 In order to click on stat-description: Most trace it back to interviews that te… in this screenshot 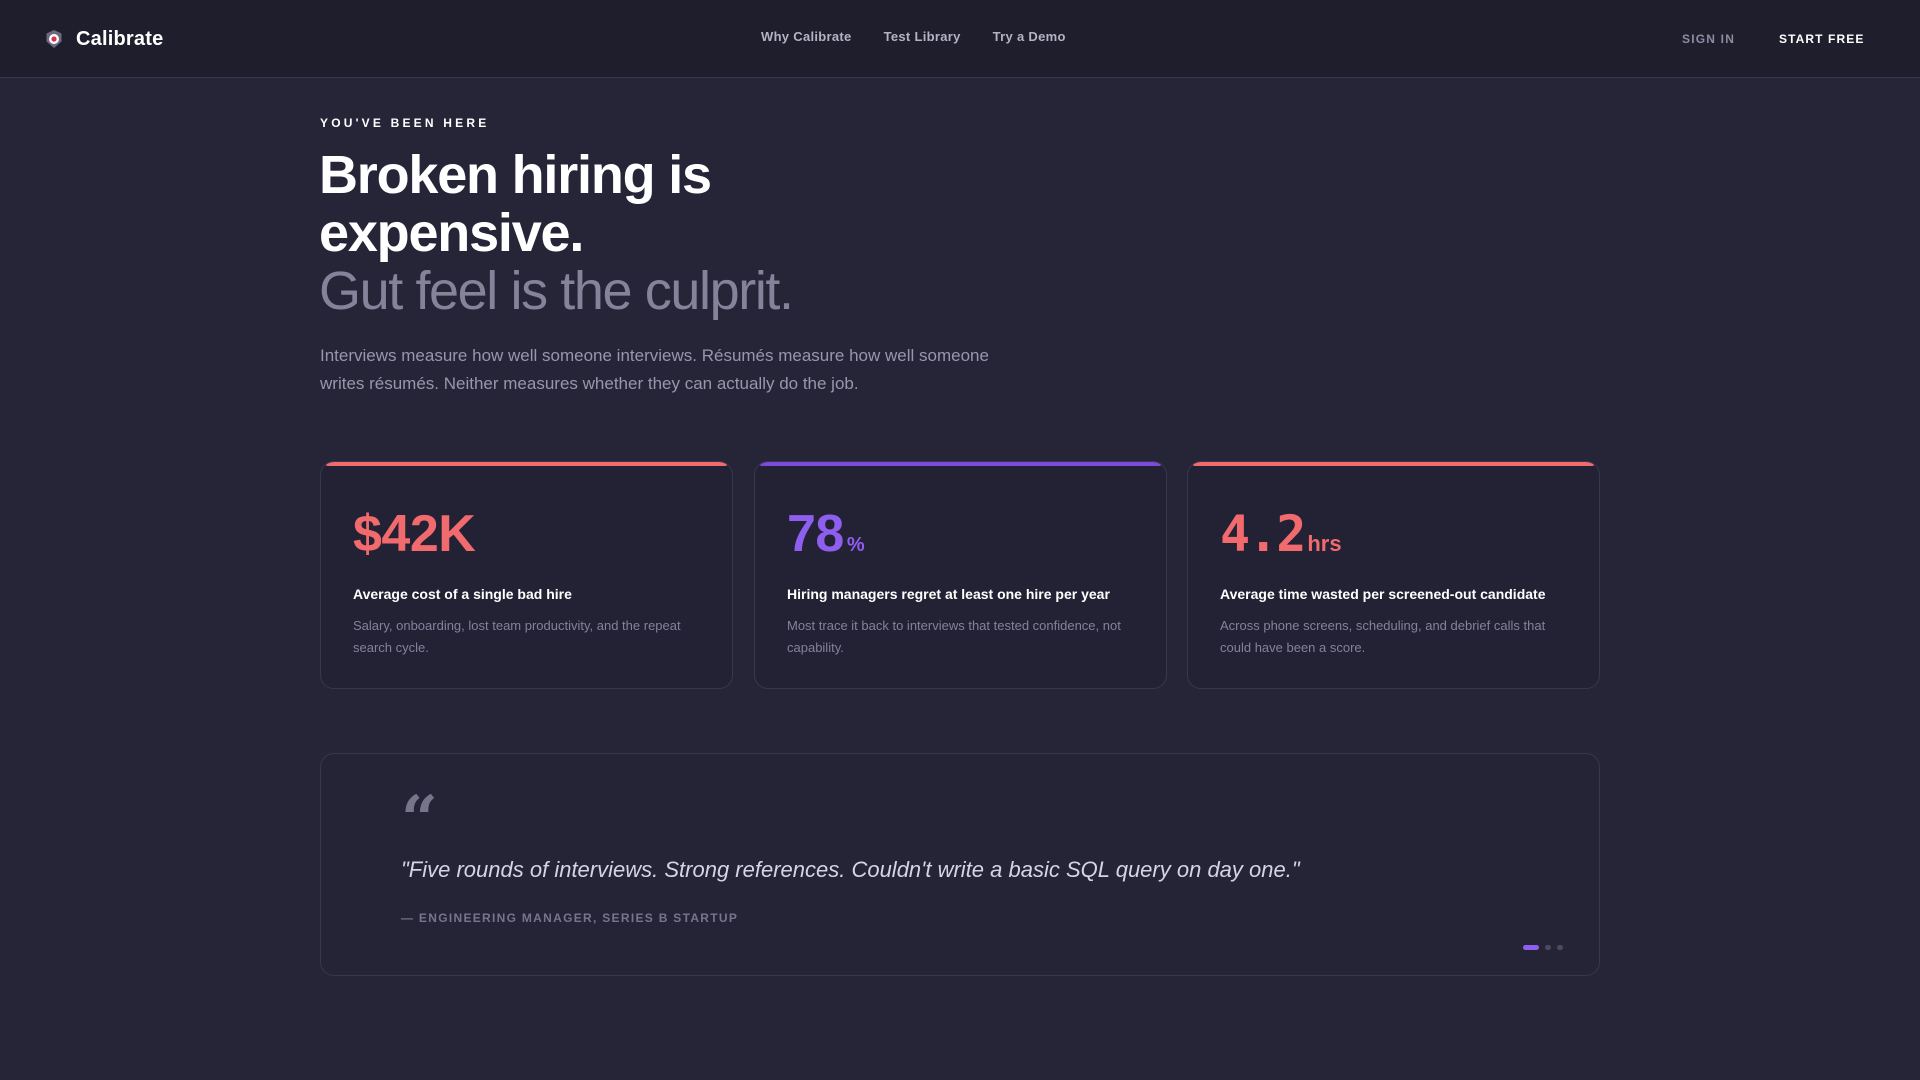, I will do `click(954, 636)`.